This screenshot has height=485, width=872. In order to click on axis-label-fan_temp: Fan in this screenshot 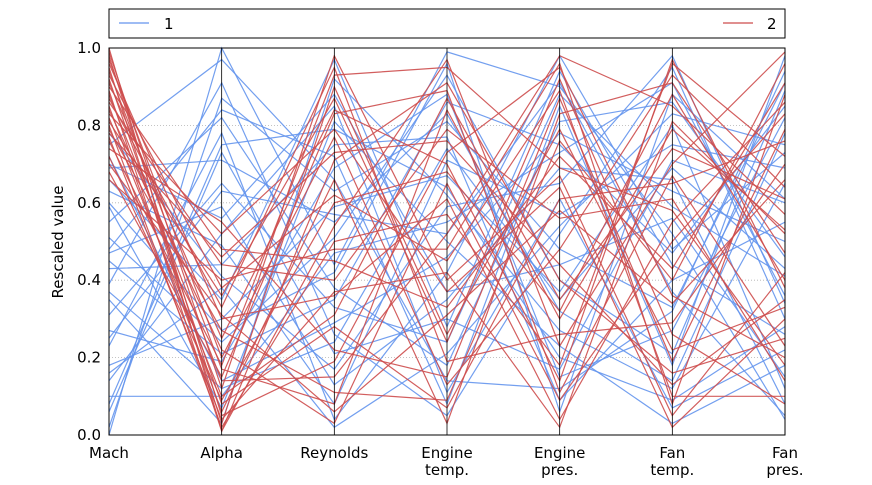, I will do `click(672, 453)`.